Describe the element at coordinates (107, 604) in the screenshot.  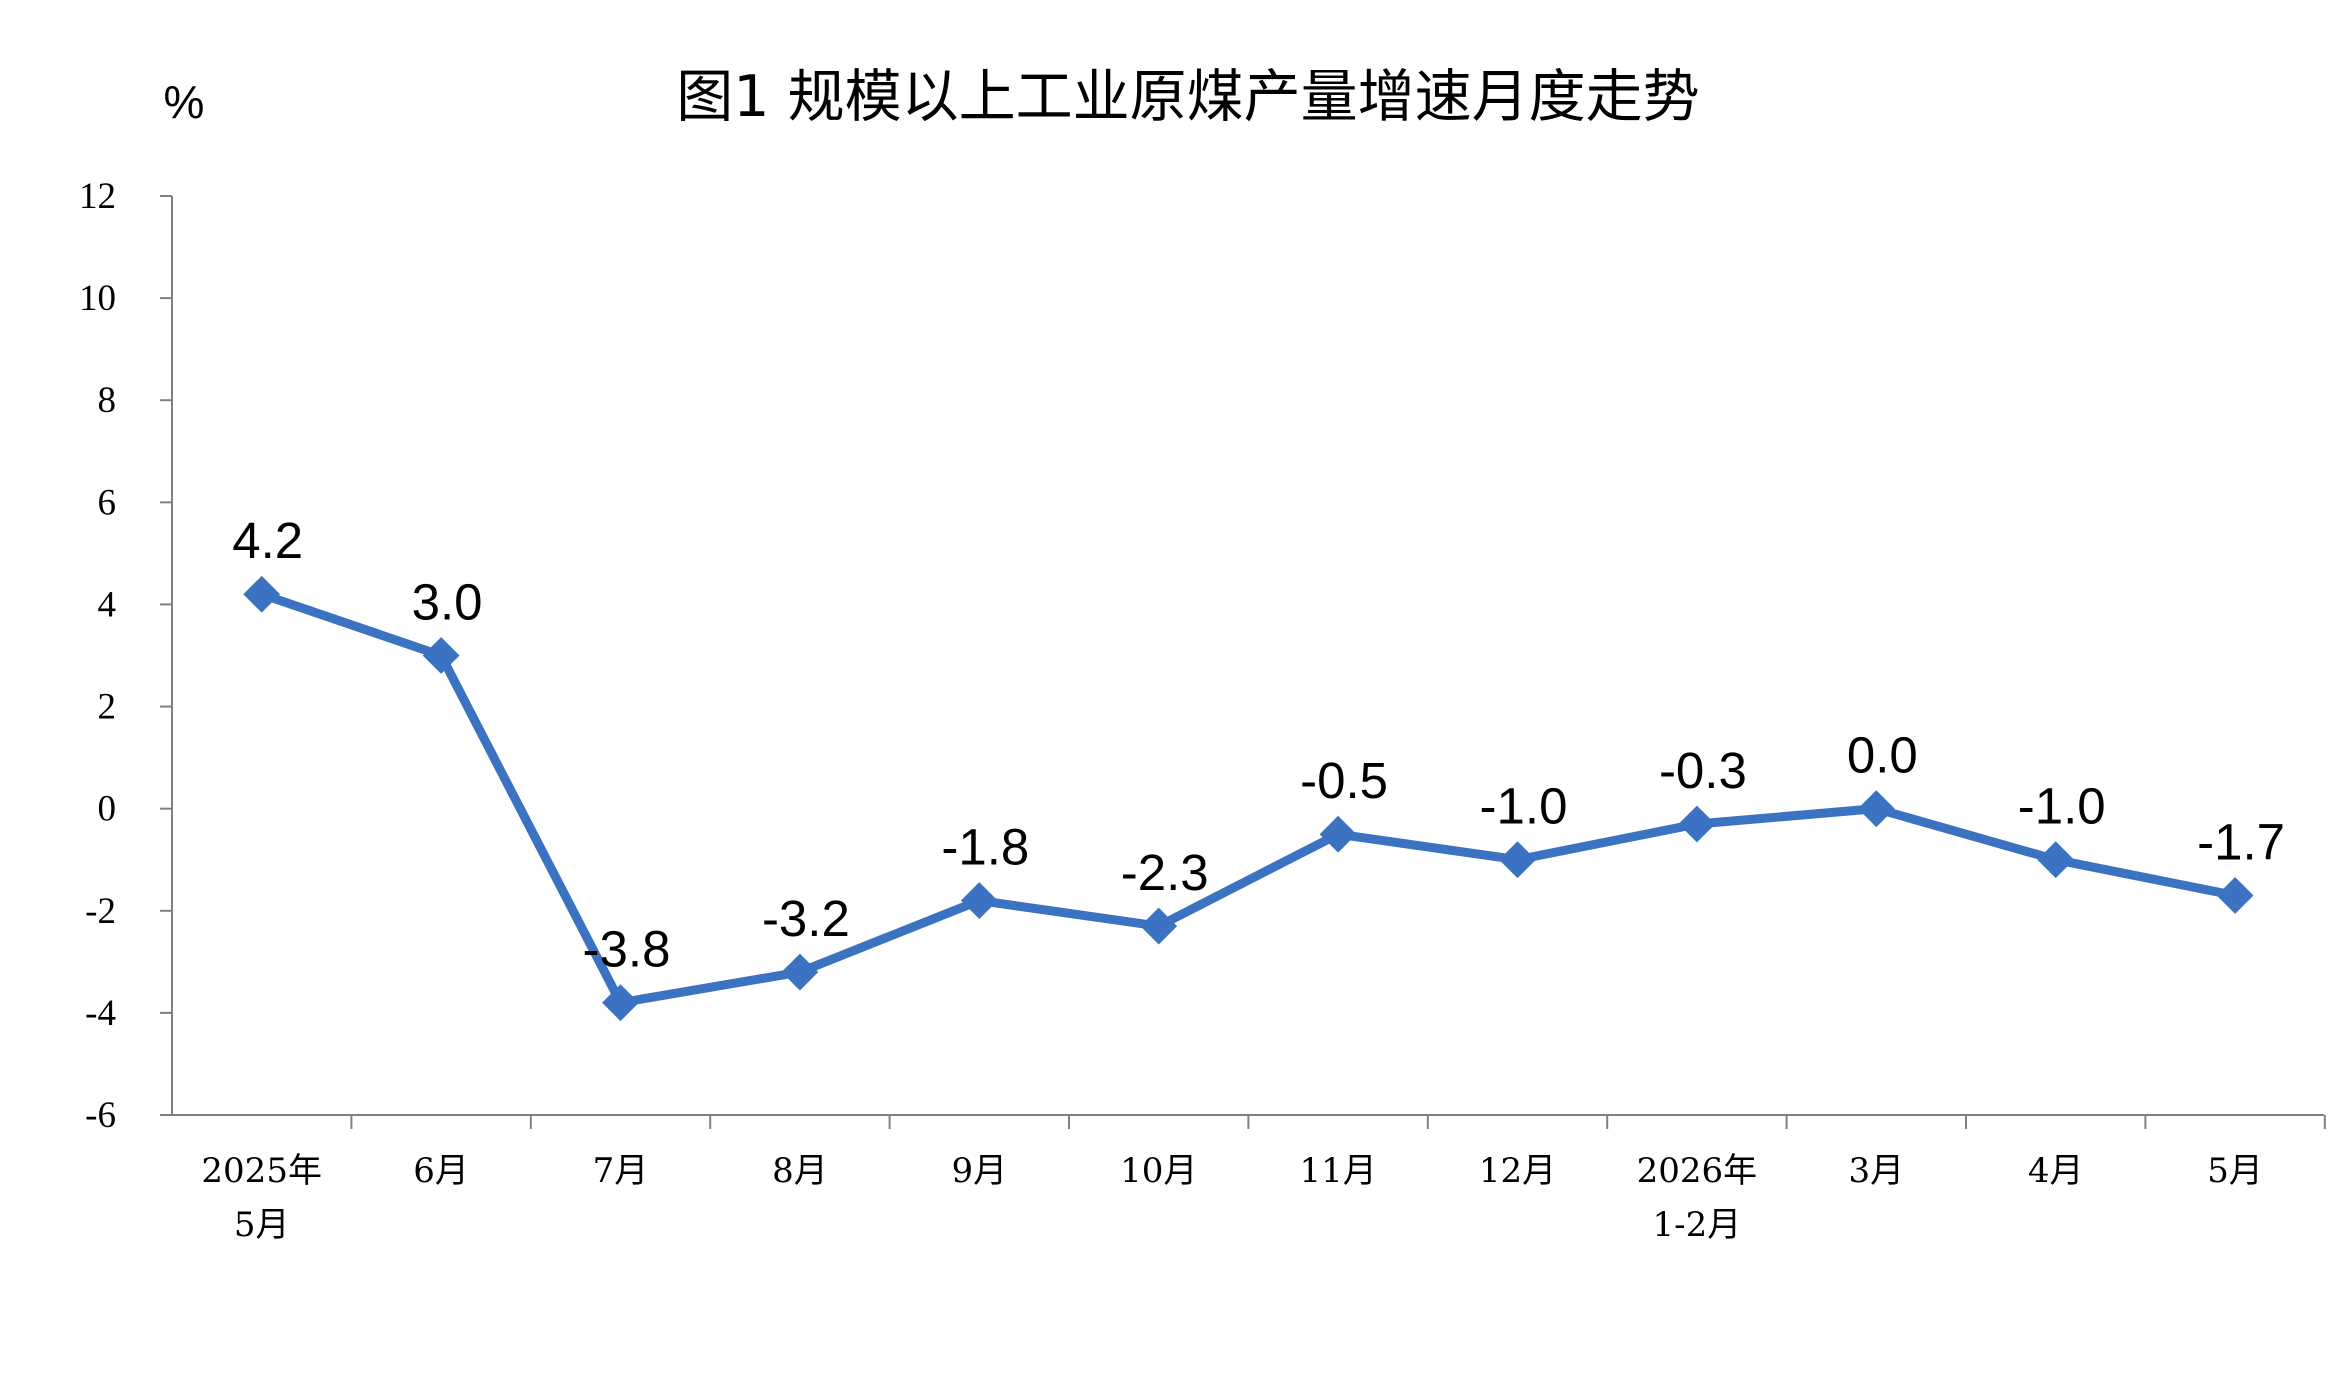
I see `y-tick-label: 4` at that location.